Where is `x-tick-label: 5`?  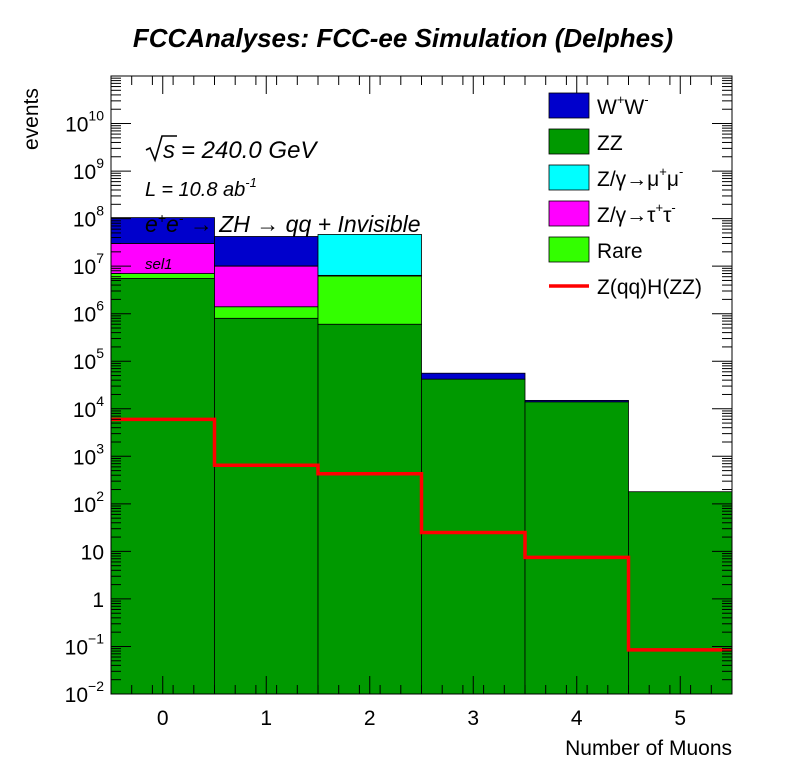 x-tick-label: 5 is located at coordinates (680, 718).